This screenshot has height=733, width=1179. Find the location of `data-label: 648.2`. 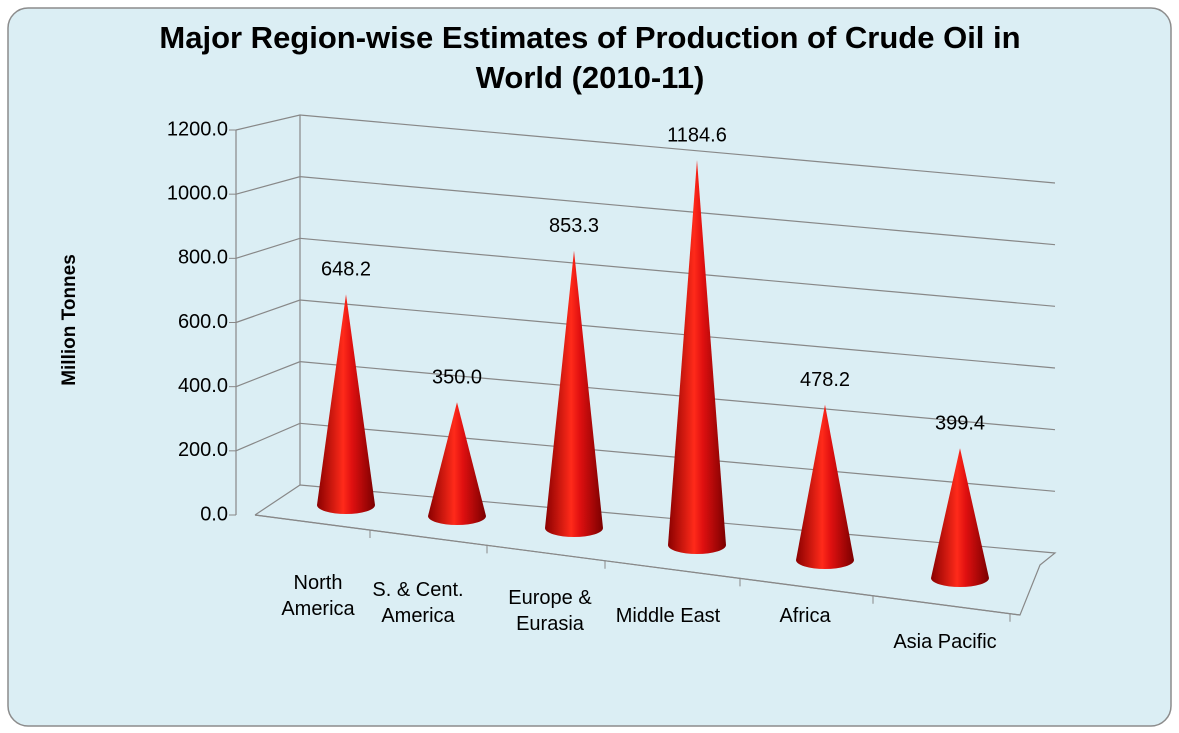

data-label: 648.2 is located at coordinates (346, 270).